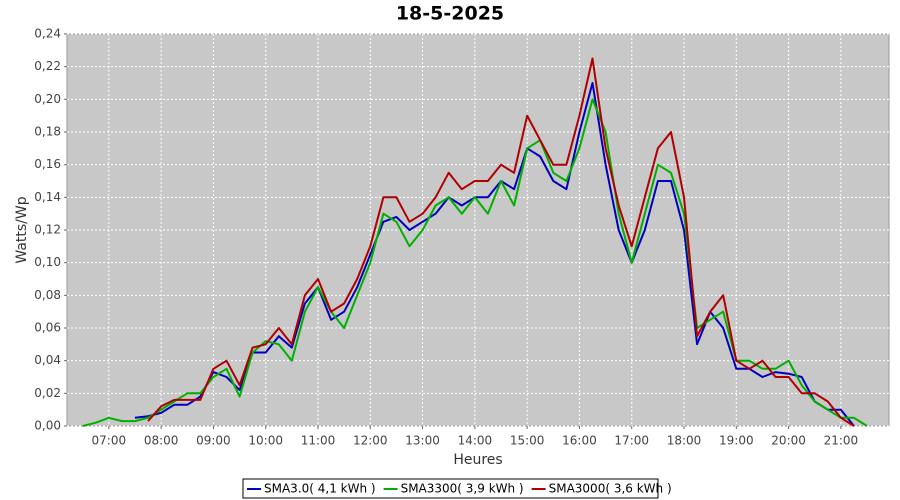 This screenshot has width=900, height=500. I want to click on y-tick-label: 0,24, so click(47, 34).